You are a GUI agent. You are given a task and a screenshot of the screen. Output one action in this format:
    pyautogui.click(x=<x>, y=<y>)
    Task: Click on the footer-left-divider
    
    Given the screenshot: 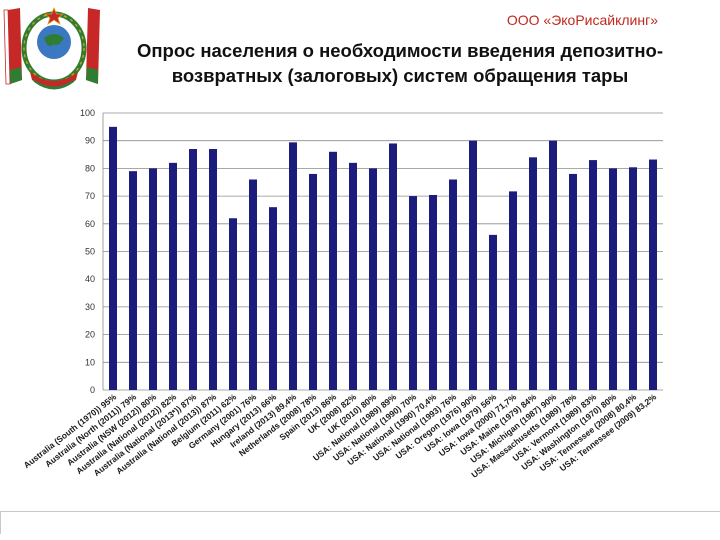 What is the action you would take?
    pyautogui.click(x=0, y=523)
    